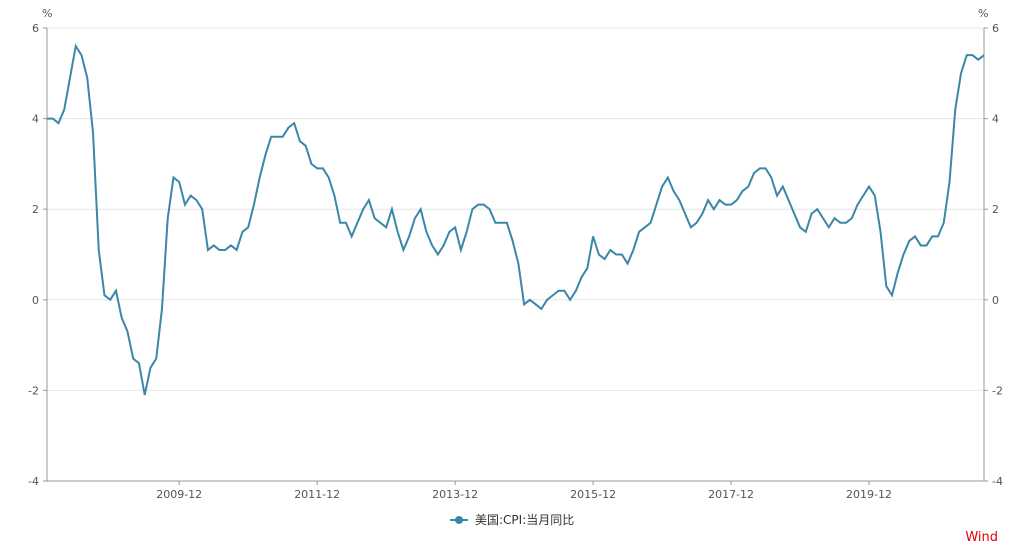  Describe the element at coordinates (33, 255) in the screenshot. I see `left-y-axis-ticks: -4 -2 0 2 4 6` at that location.